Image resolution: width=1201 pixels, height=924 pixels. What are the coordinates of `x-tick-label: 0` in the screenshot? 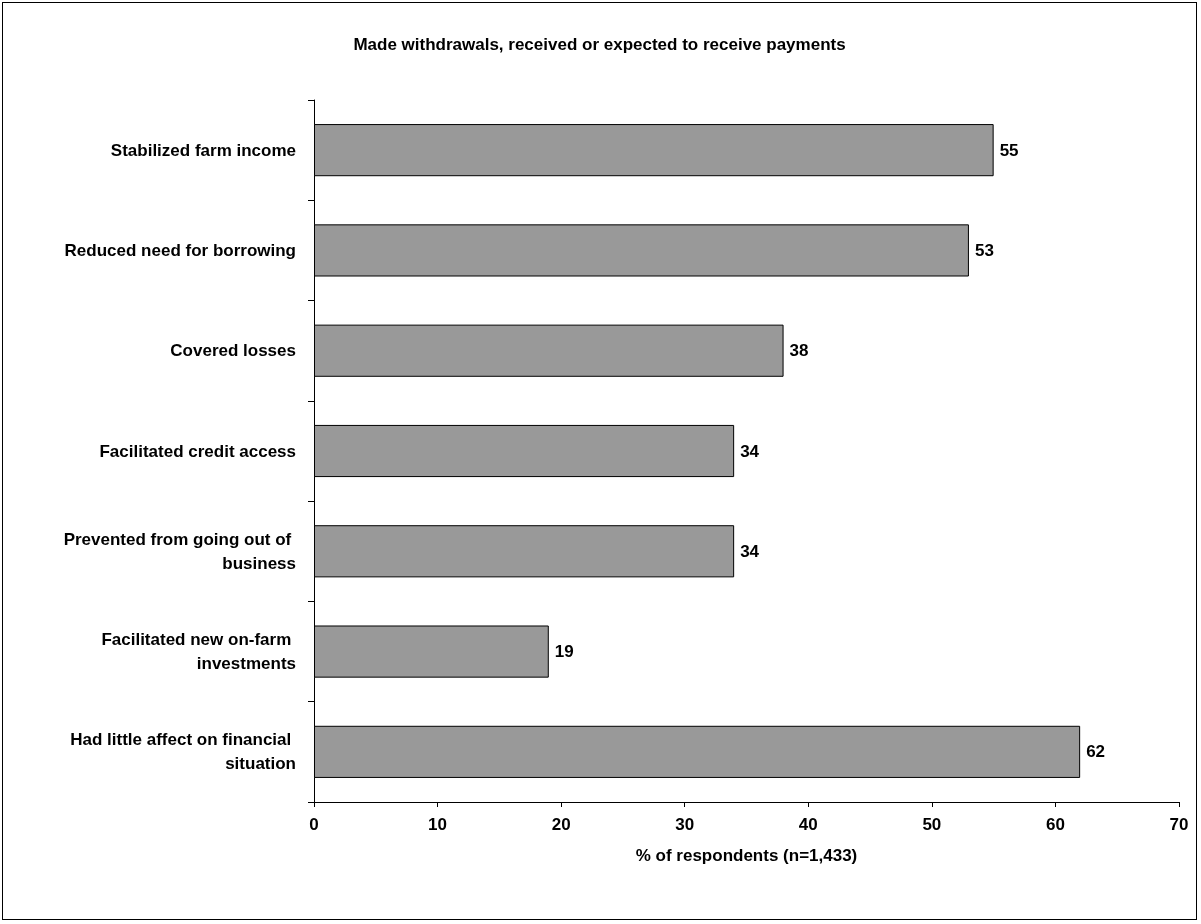 It's located at (314, 824).